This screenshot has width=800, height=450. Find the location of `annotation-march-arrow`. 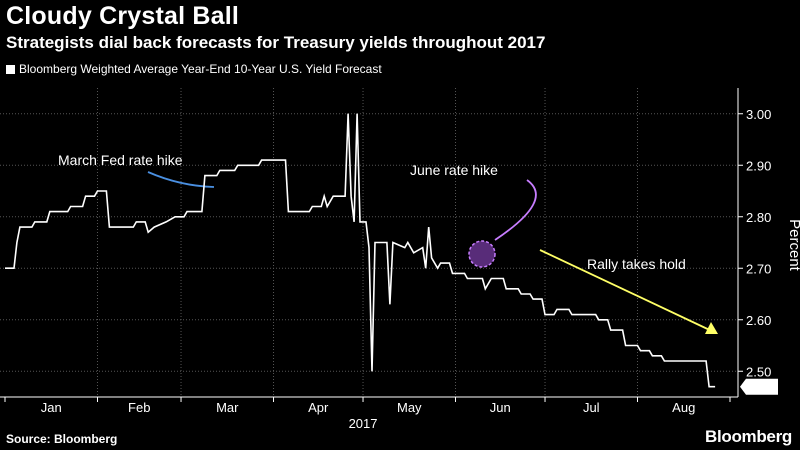

annotation-march-arrow is located at coordinates (181, 179).